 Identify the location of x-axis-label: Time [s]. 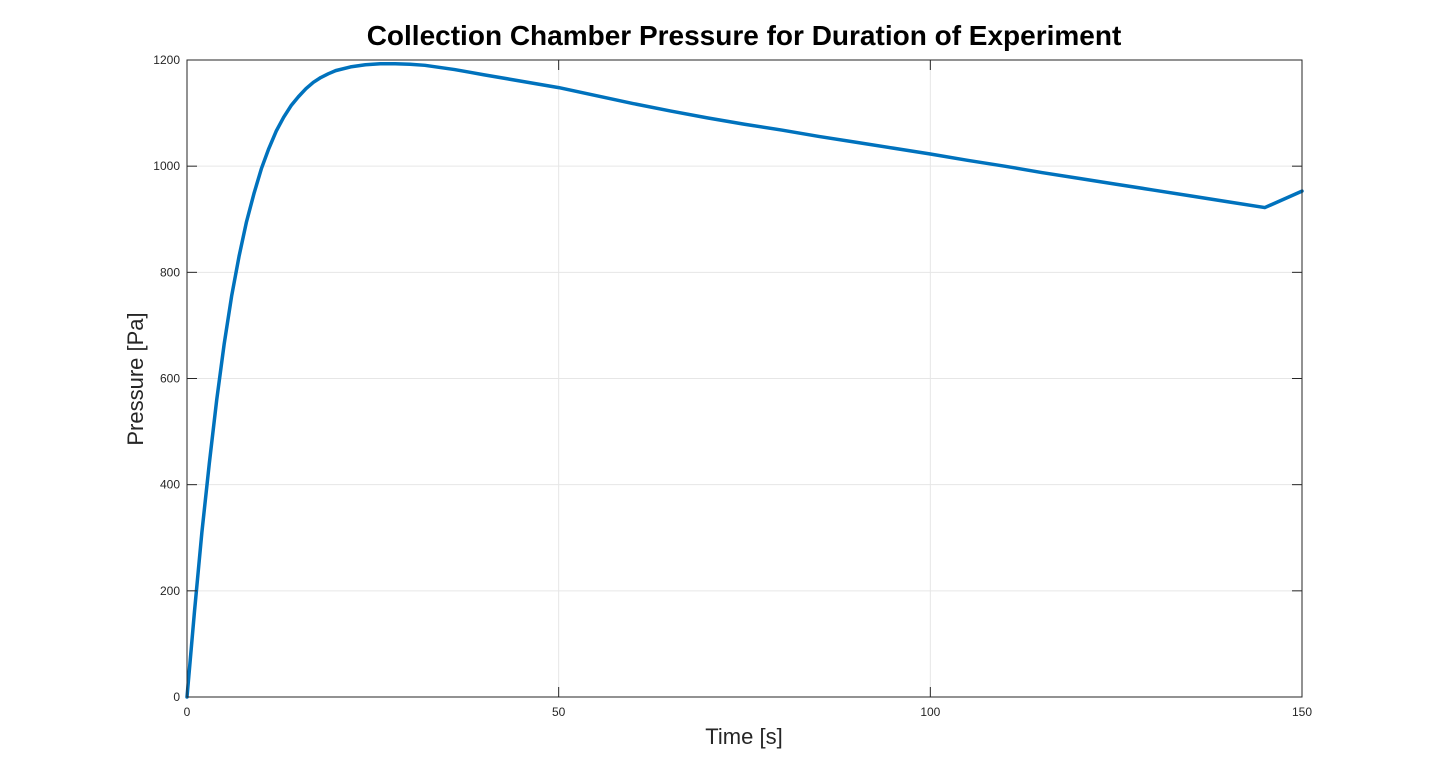
(743, 736).